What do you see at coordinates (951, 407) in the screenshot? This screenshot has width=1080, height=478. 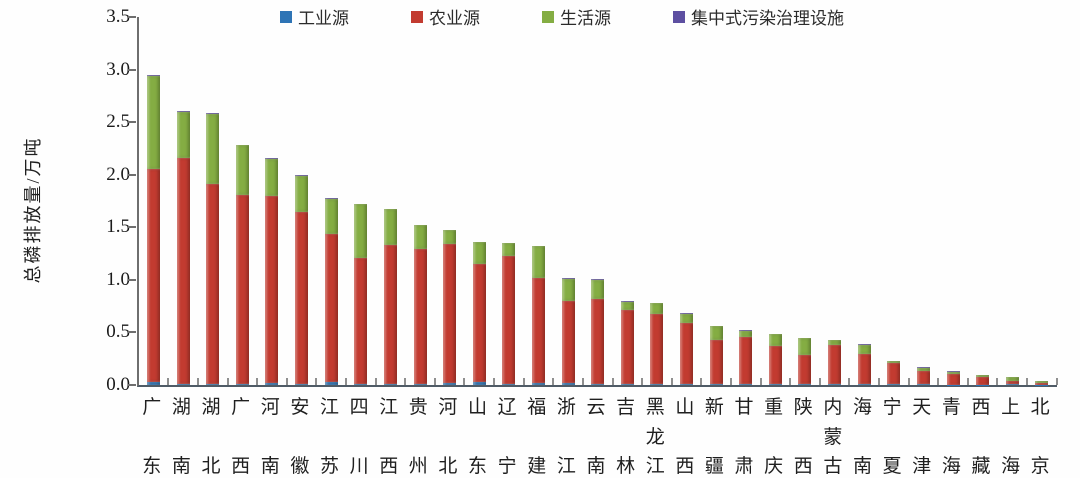 I see `x-label-char: 青` at bounding box center [951, 407].